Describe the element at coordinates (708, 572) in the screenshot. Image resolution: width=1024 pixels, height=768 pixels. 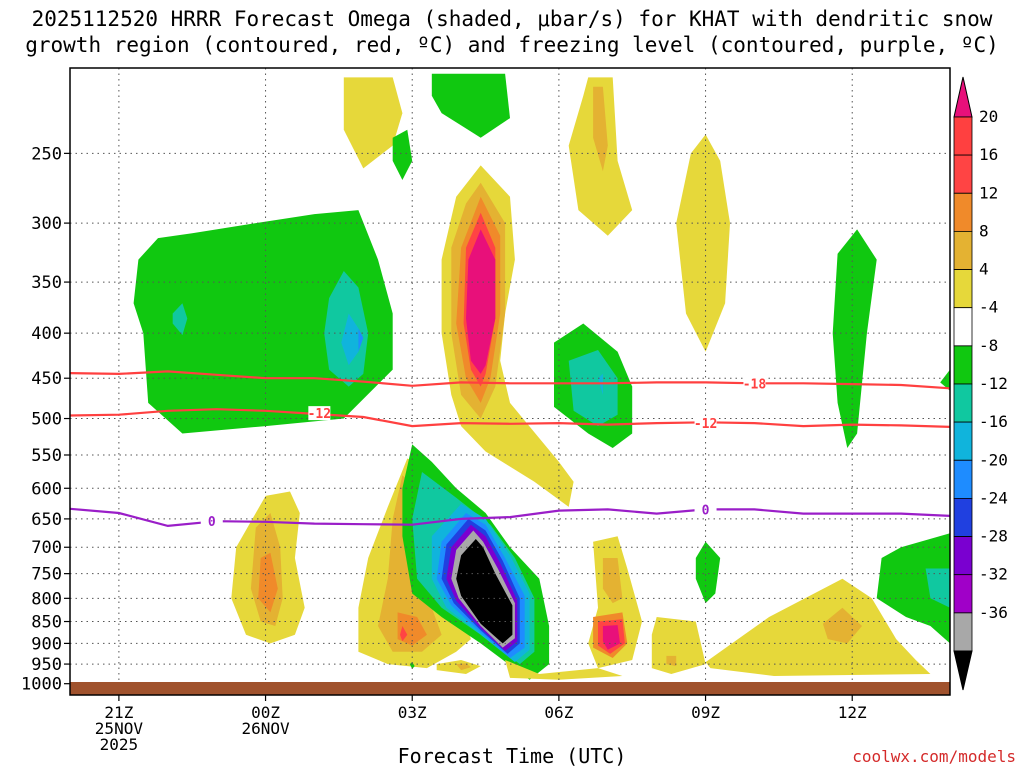
I see `shade-green-small-09z` at that location.